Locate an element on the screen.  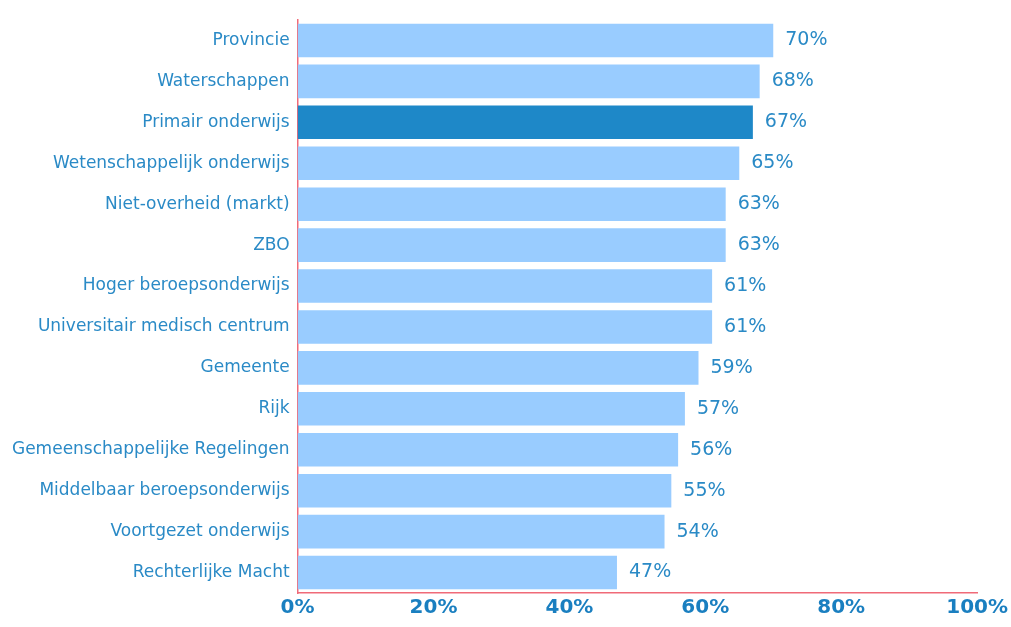
data-label: 67% is located at coordinates (786, 120).